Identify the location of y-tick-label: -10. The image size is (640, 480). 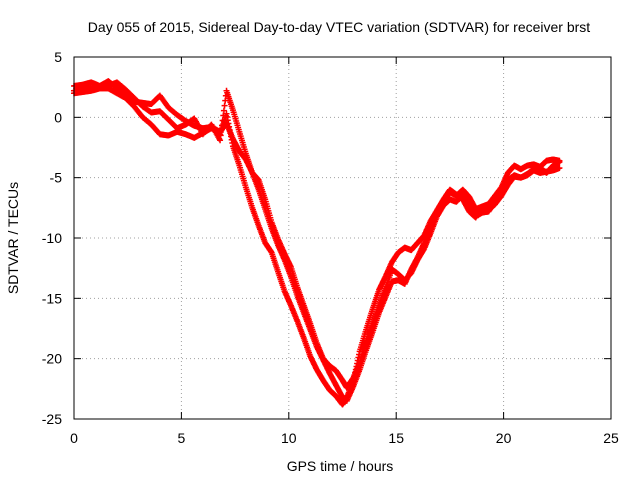
(52, 238).